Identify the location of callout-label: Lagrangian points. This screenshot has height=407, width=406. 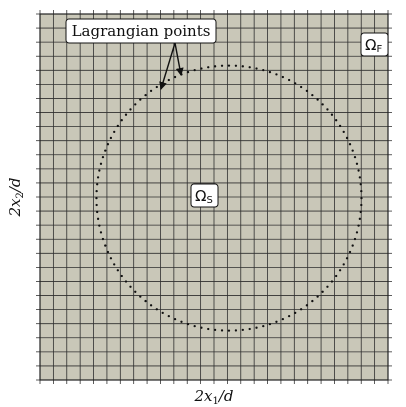
(141, 31).